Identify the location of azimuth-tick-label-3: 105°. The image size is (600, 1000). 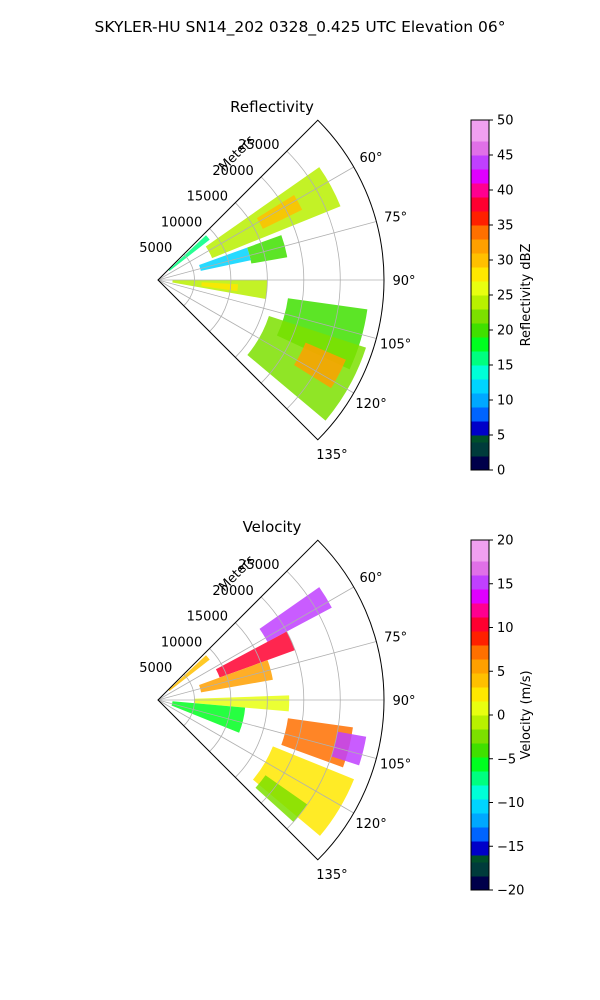
(395, 345).